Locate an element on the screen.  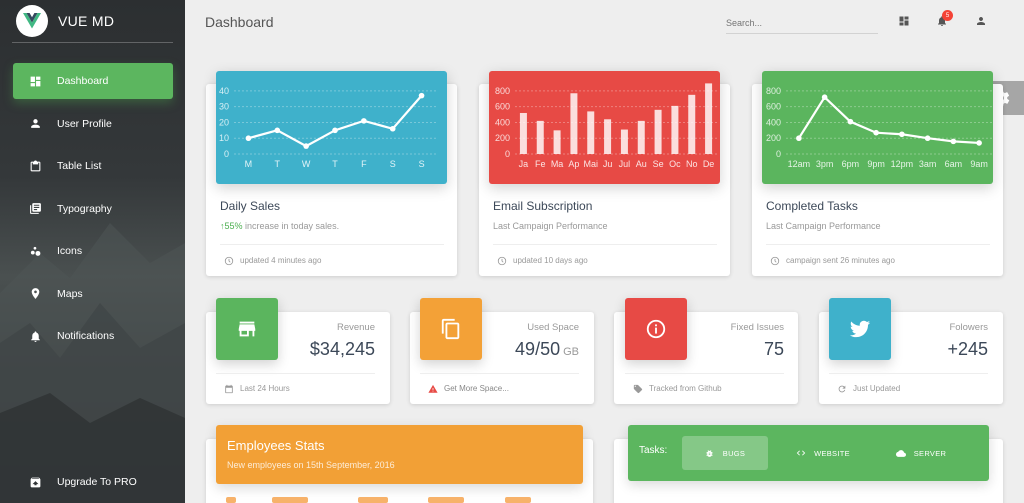
sidebar-item-icons: Icons is located at coordinates (93, 251).